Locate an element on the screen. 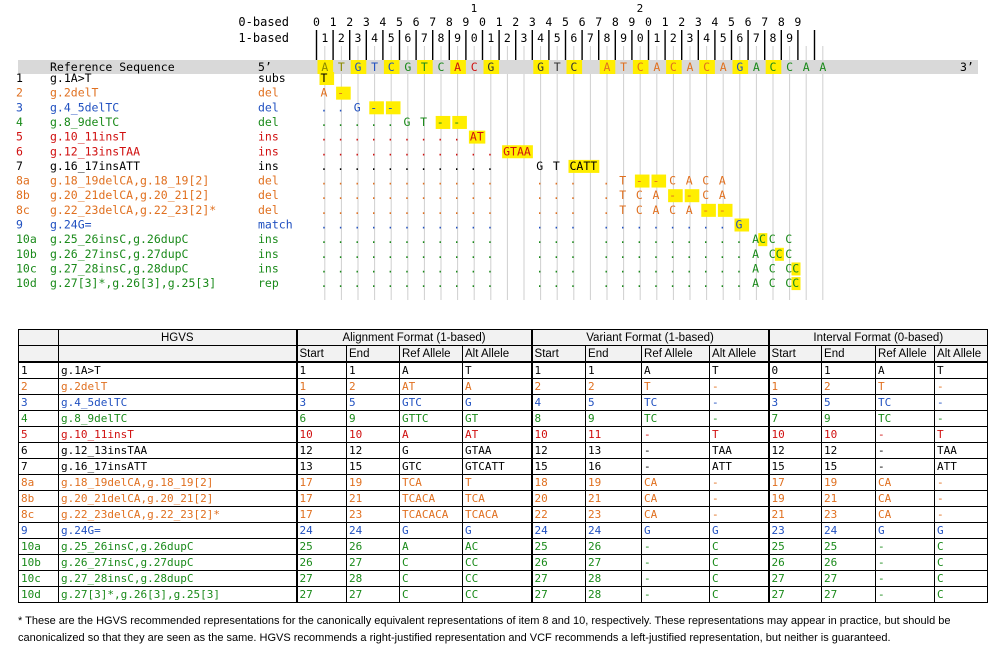 This screenshot has height=666, width=1004. zero-based-digit: 2 is located at coordinates (349, 22).